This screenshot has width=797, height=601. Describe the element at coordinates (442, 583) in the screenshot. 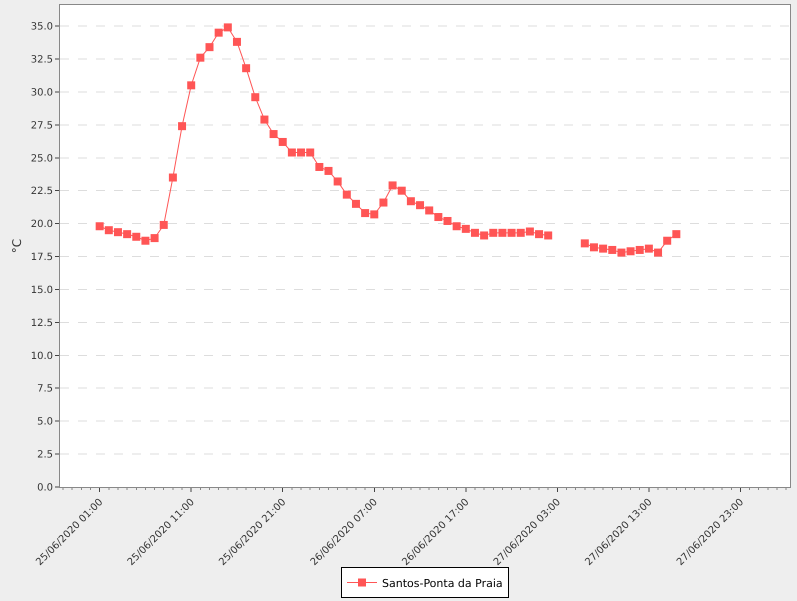

I see `legend-label: Santos-Ponta da Praia` at that location.